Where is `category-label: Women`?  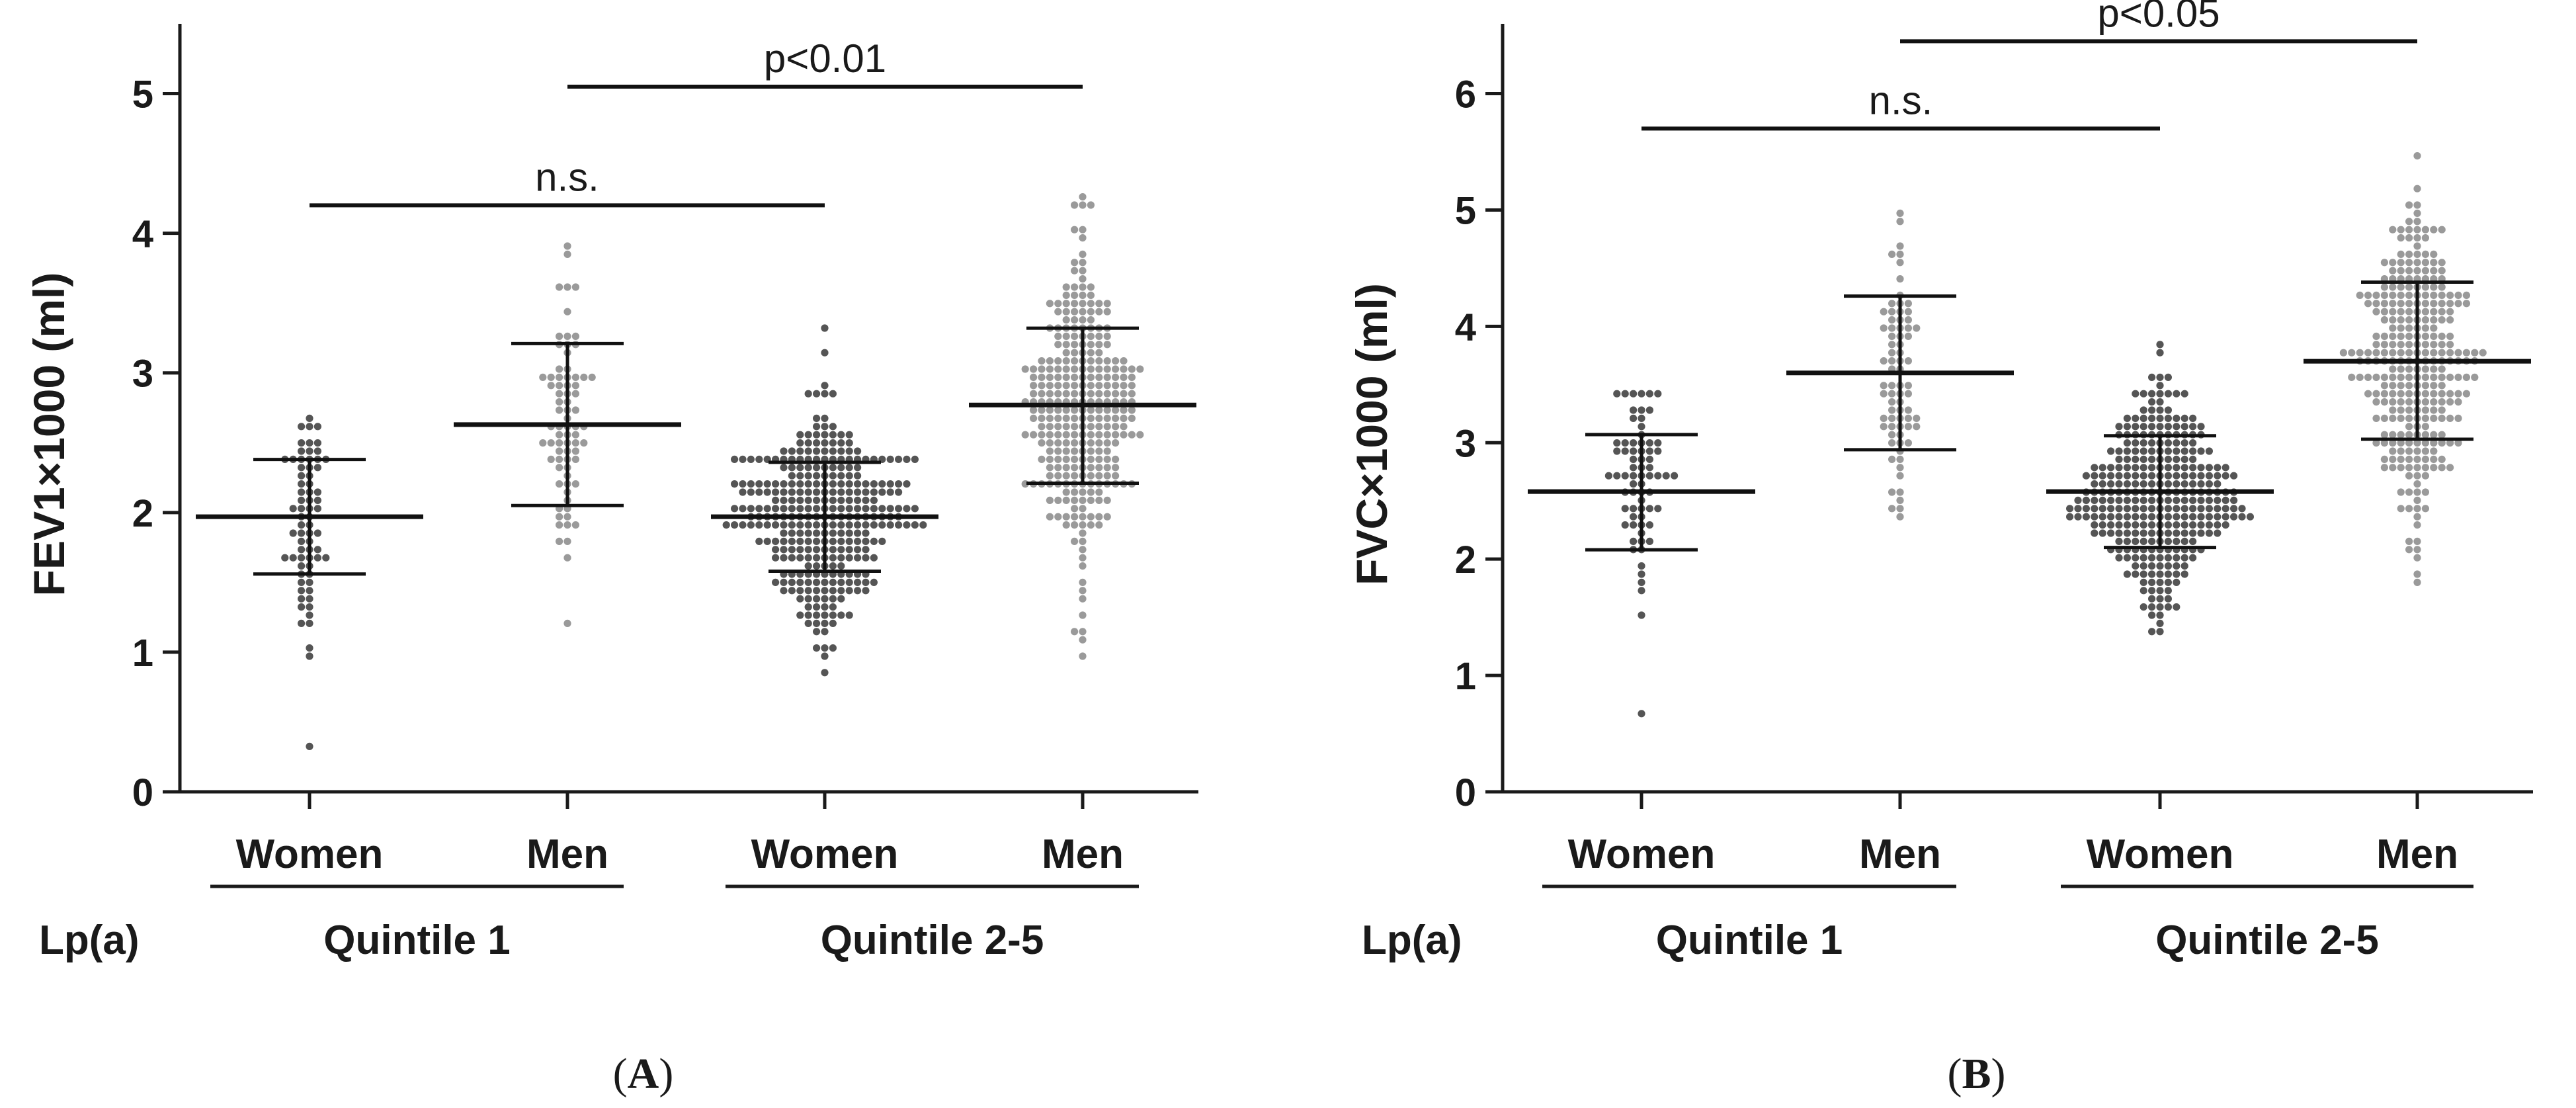 category-label: Women is located at coordinates (1642, 854).